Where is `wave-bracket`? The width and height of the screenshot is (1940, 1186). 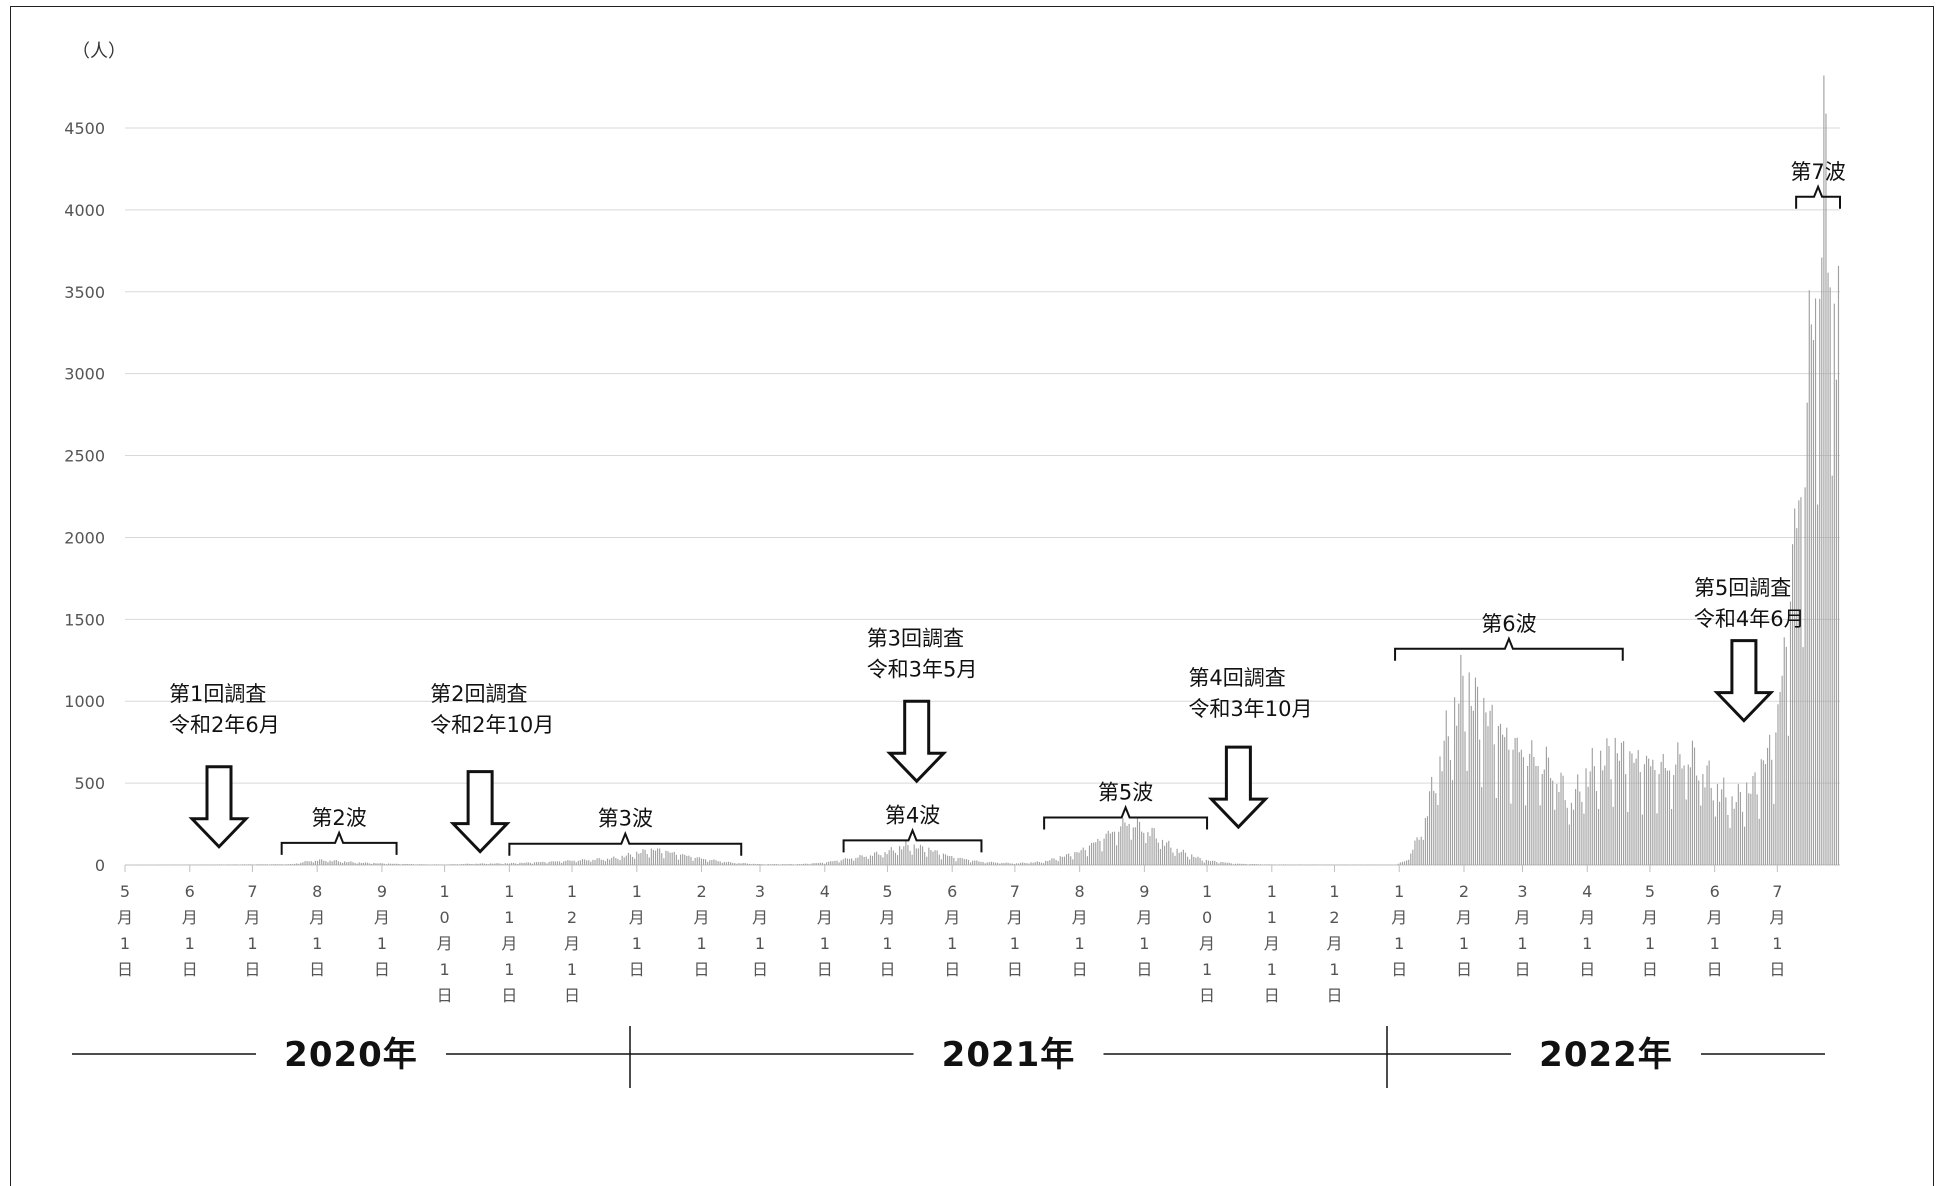
wave-bracket is located at coordinates (1125, 818).